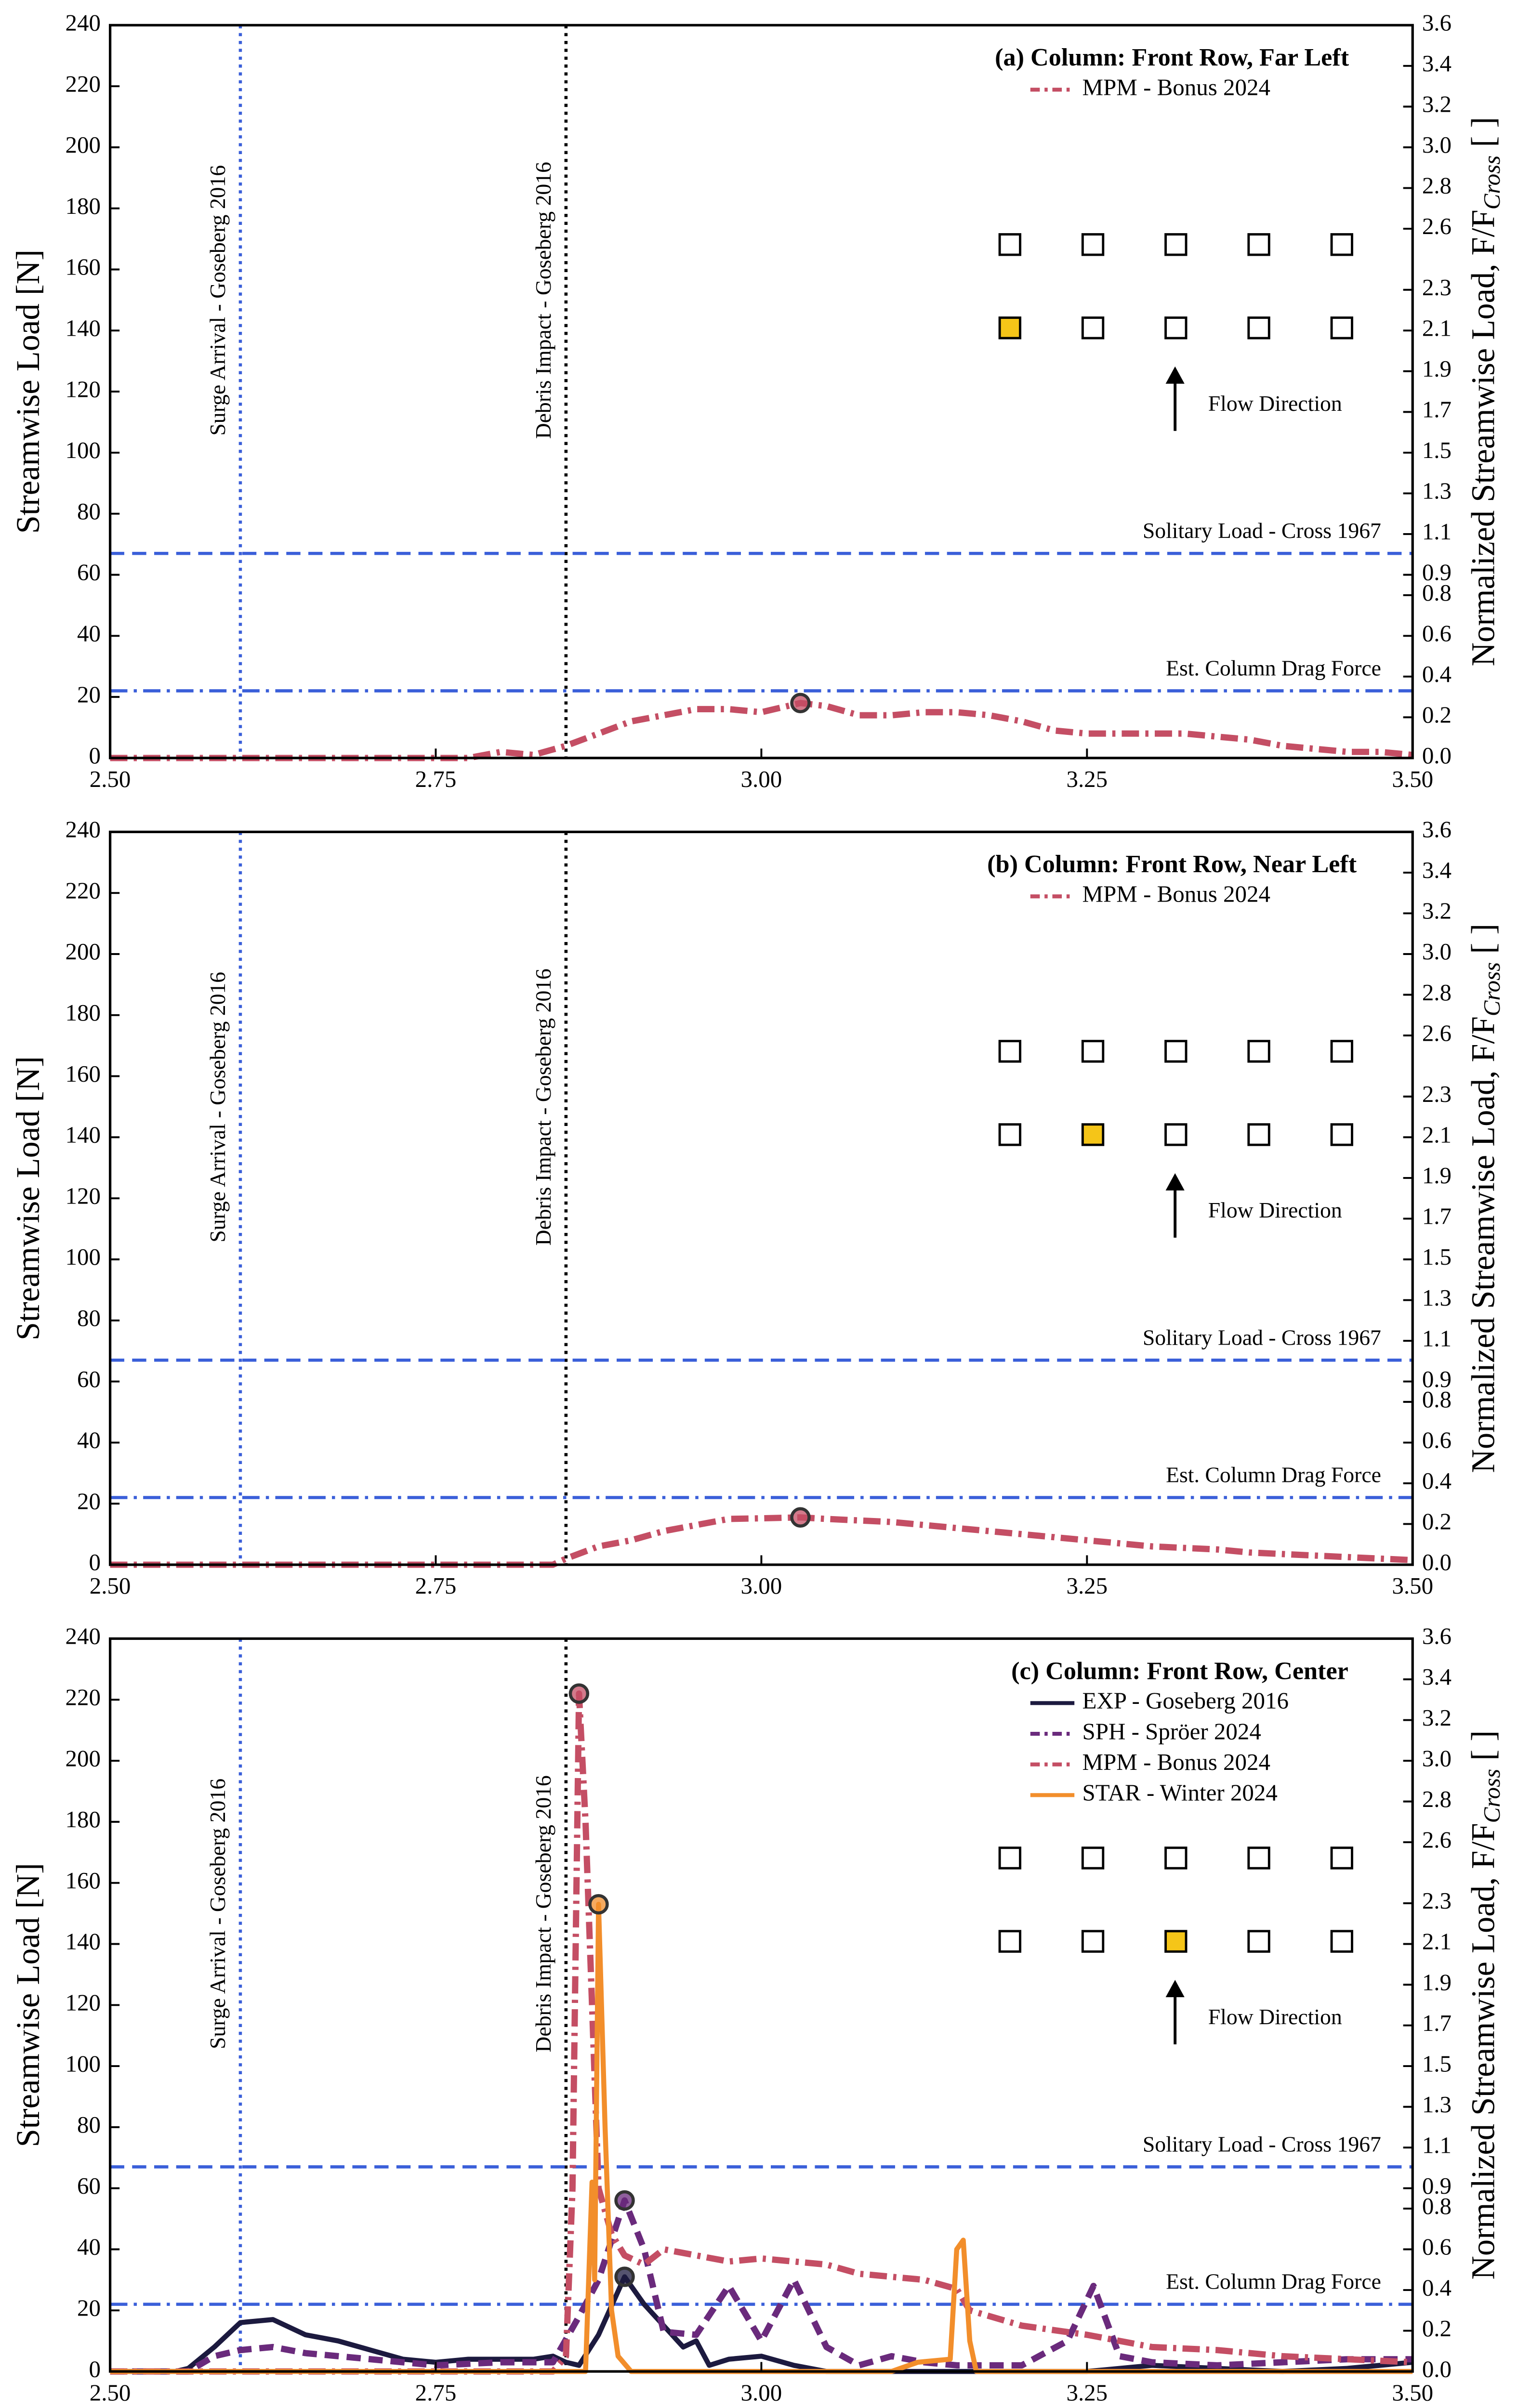 The width and height of the screenshot is (1518, 2408). What do you see at coordinates (1185, 1701) in the screenshot?
I see `legend-label: EXP - Goseberg 2016` at bounding box center [1185, 1701].